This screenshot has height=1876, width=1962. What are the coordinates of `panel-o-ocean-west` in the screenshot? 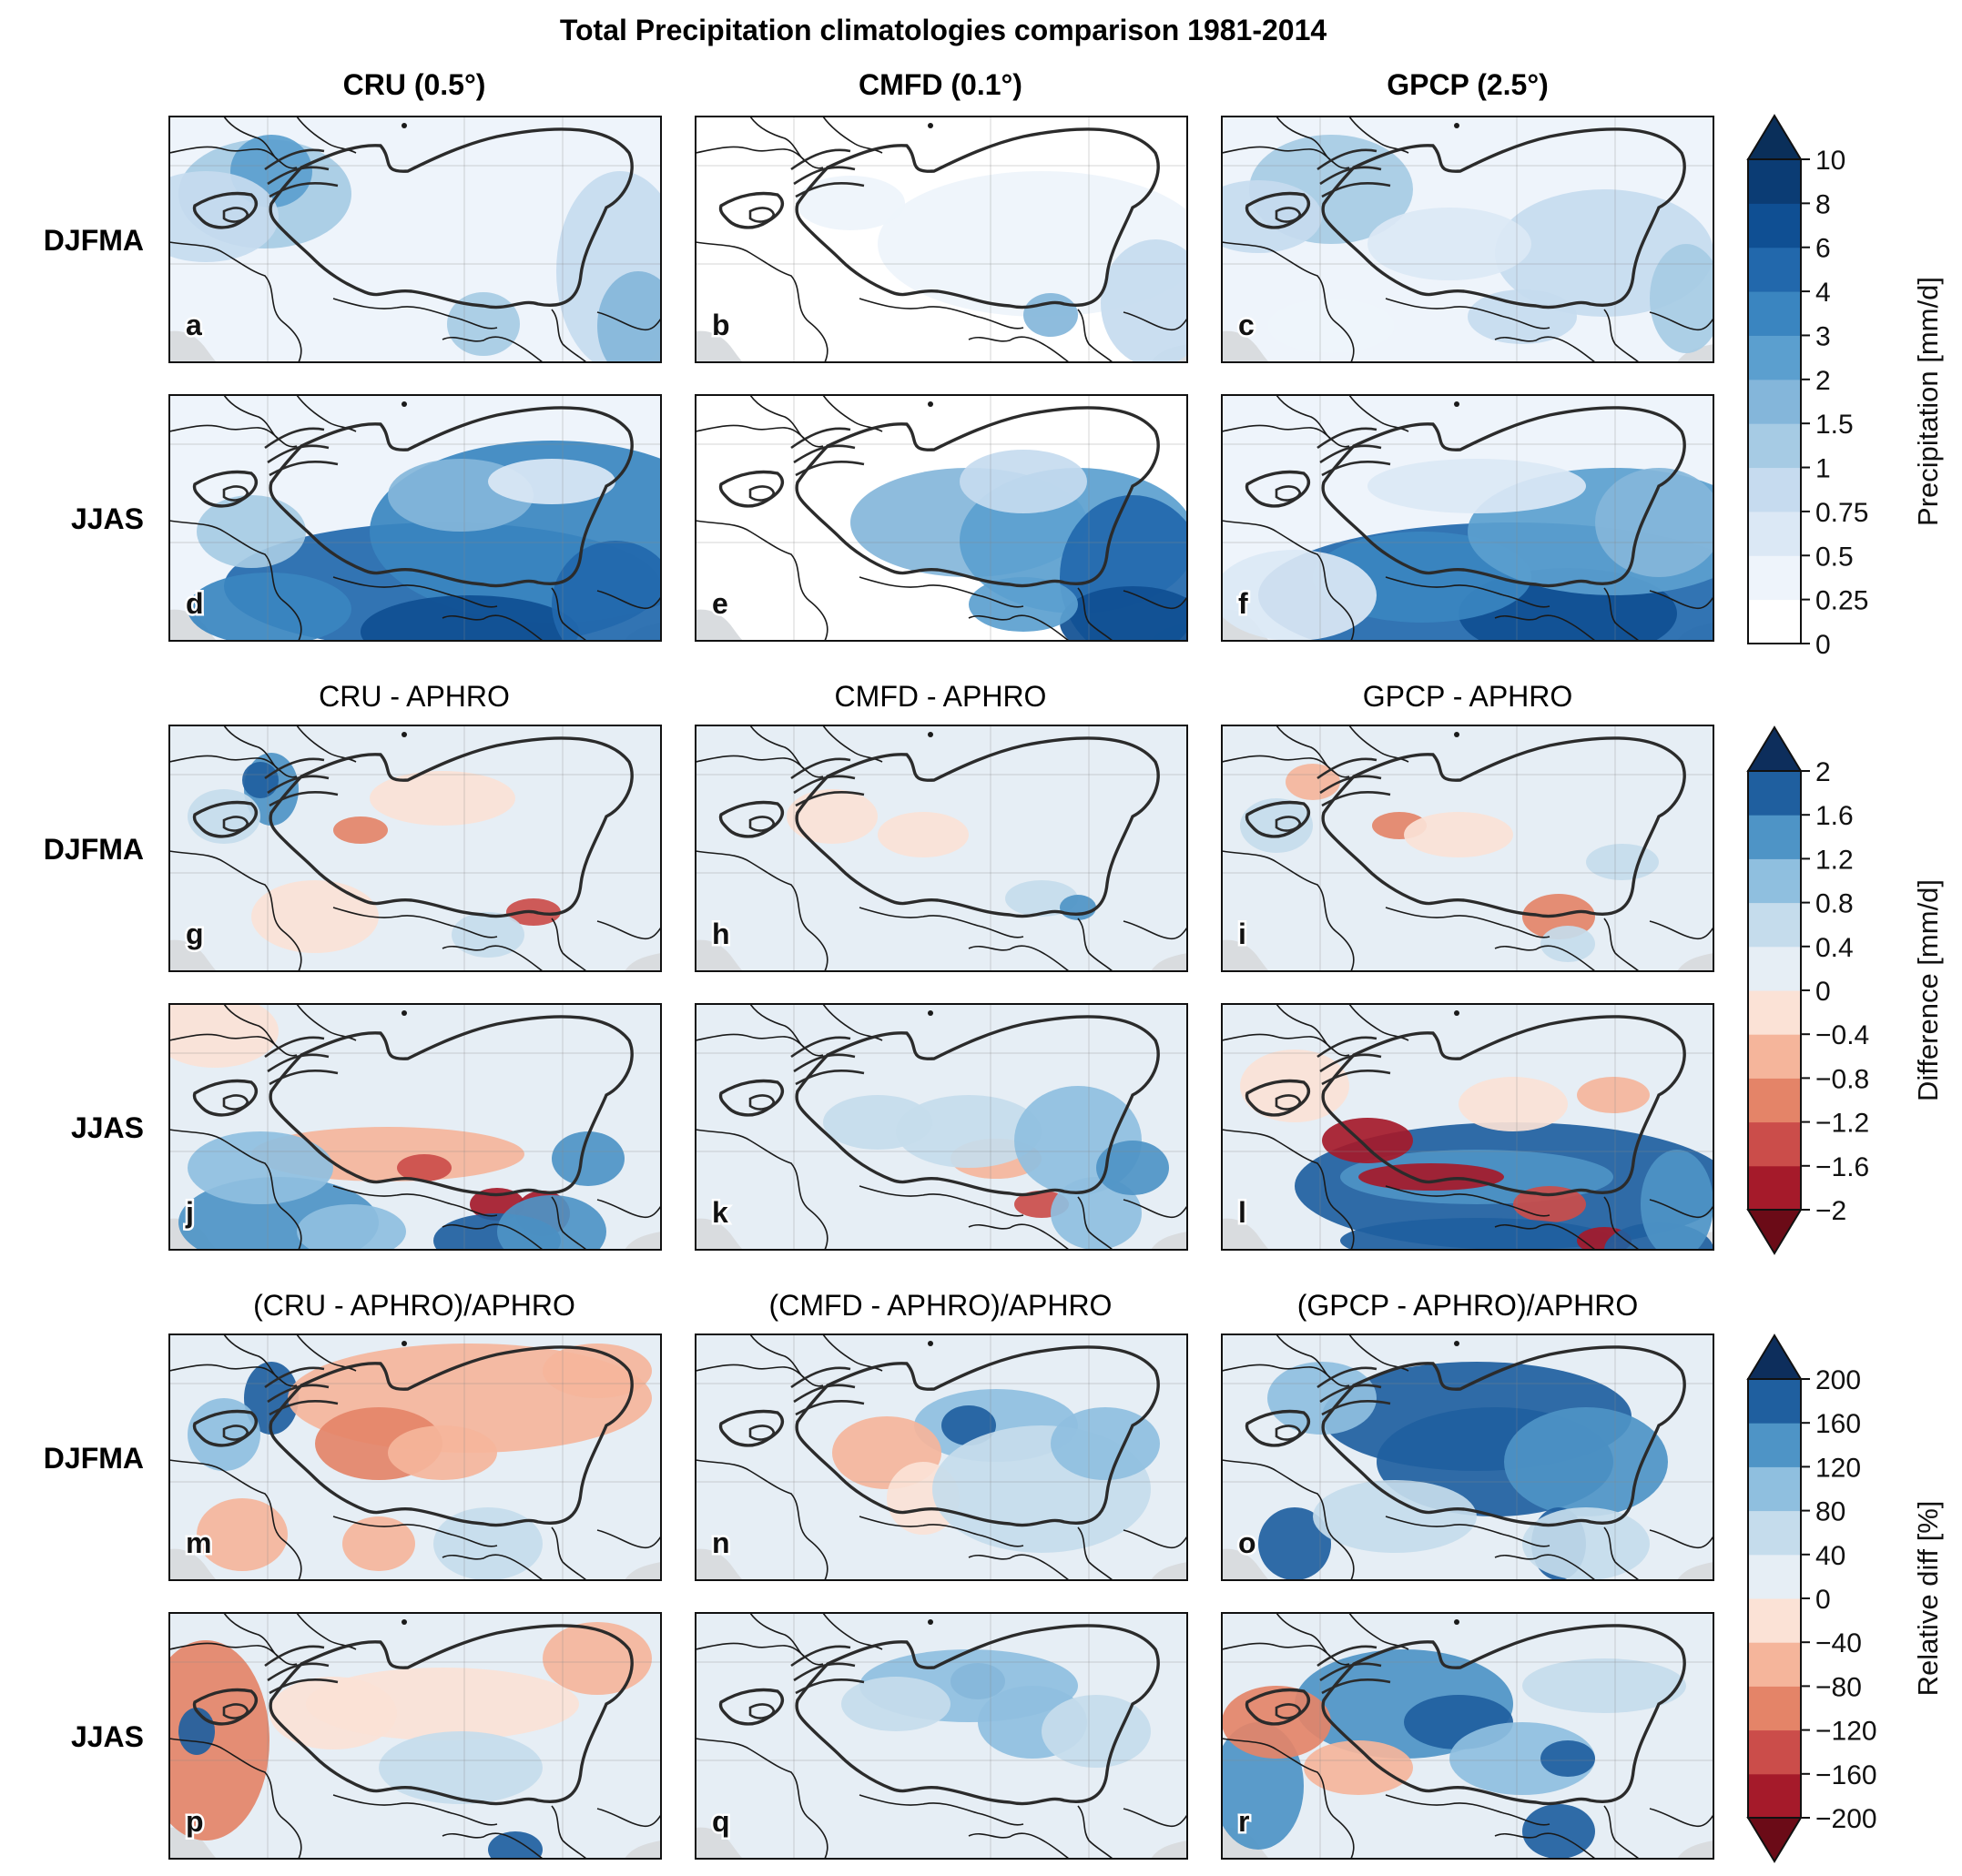 It's located at (1245, 1564).